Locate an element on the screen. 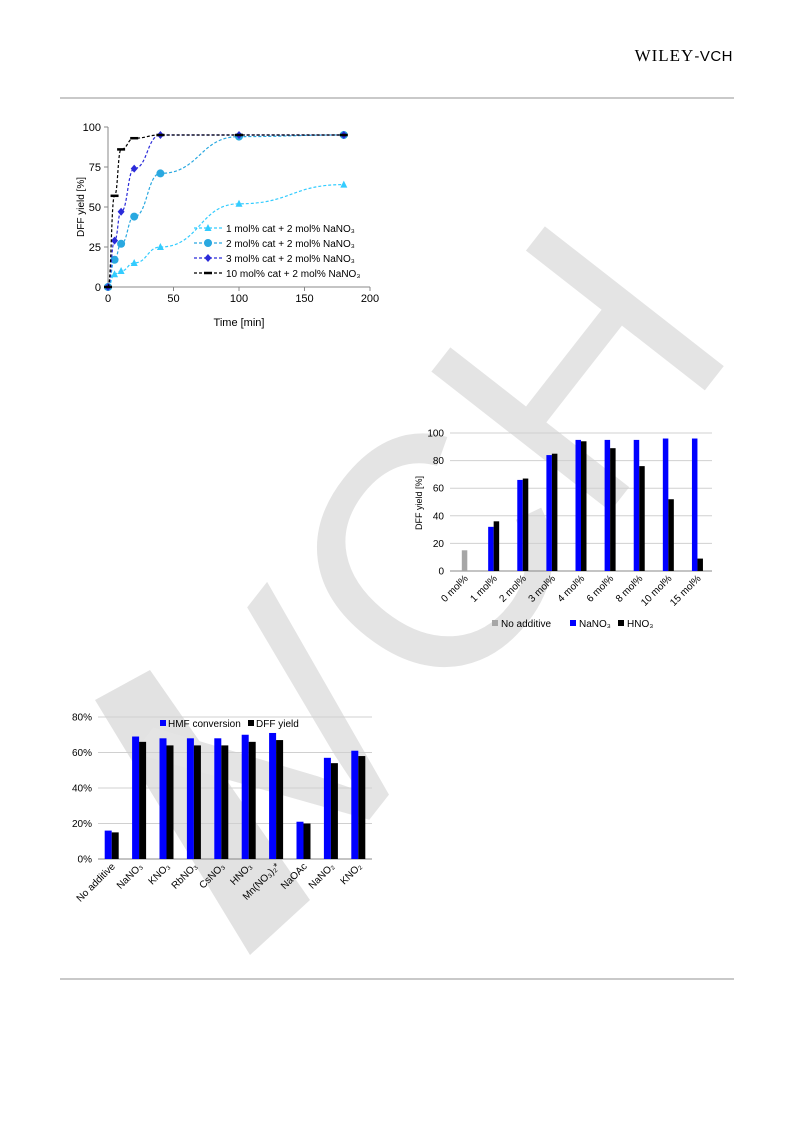 This screenshot has width=793, height=1121. chart2-x-tick-label: 15 mol% is located at coordinates (685, 590).